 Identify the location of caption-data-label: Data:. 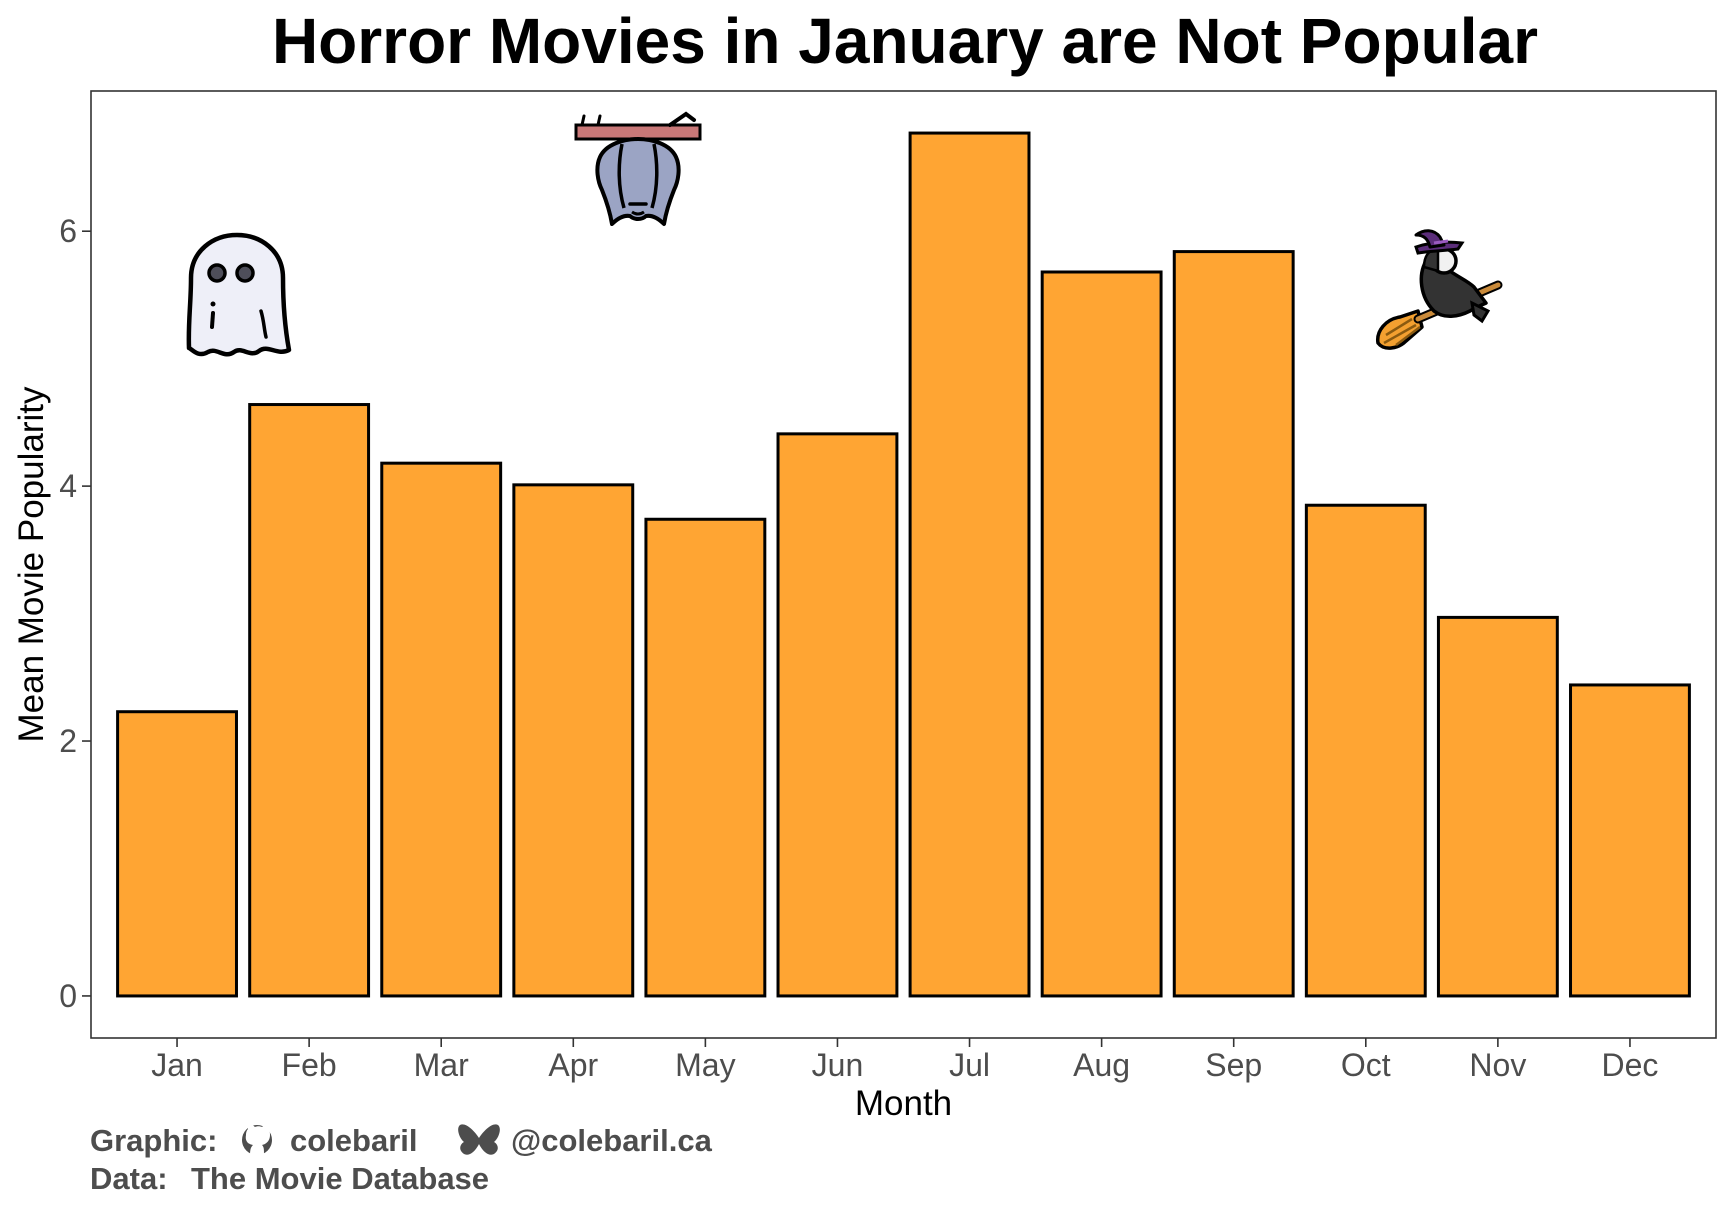
(129, 1178).